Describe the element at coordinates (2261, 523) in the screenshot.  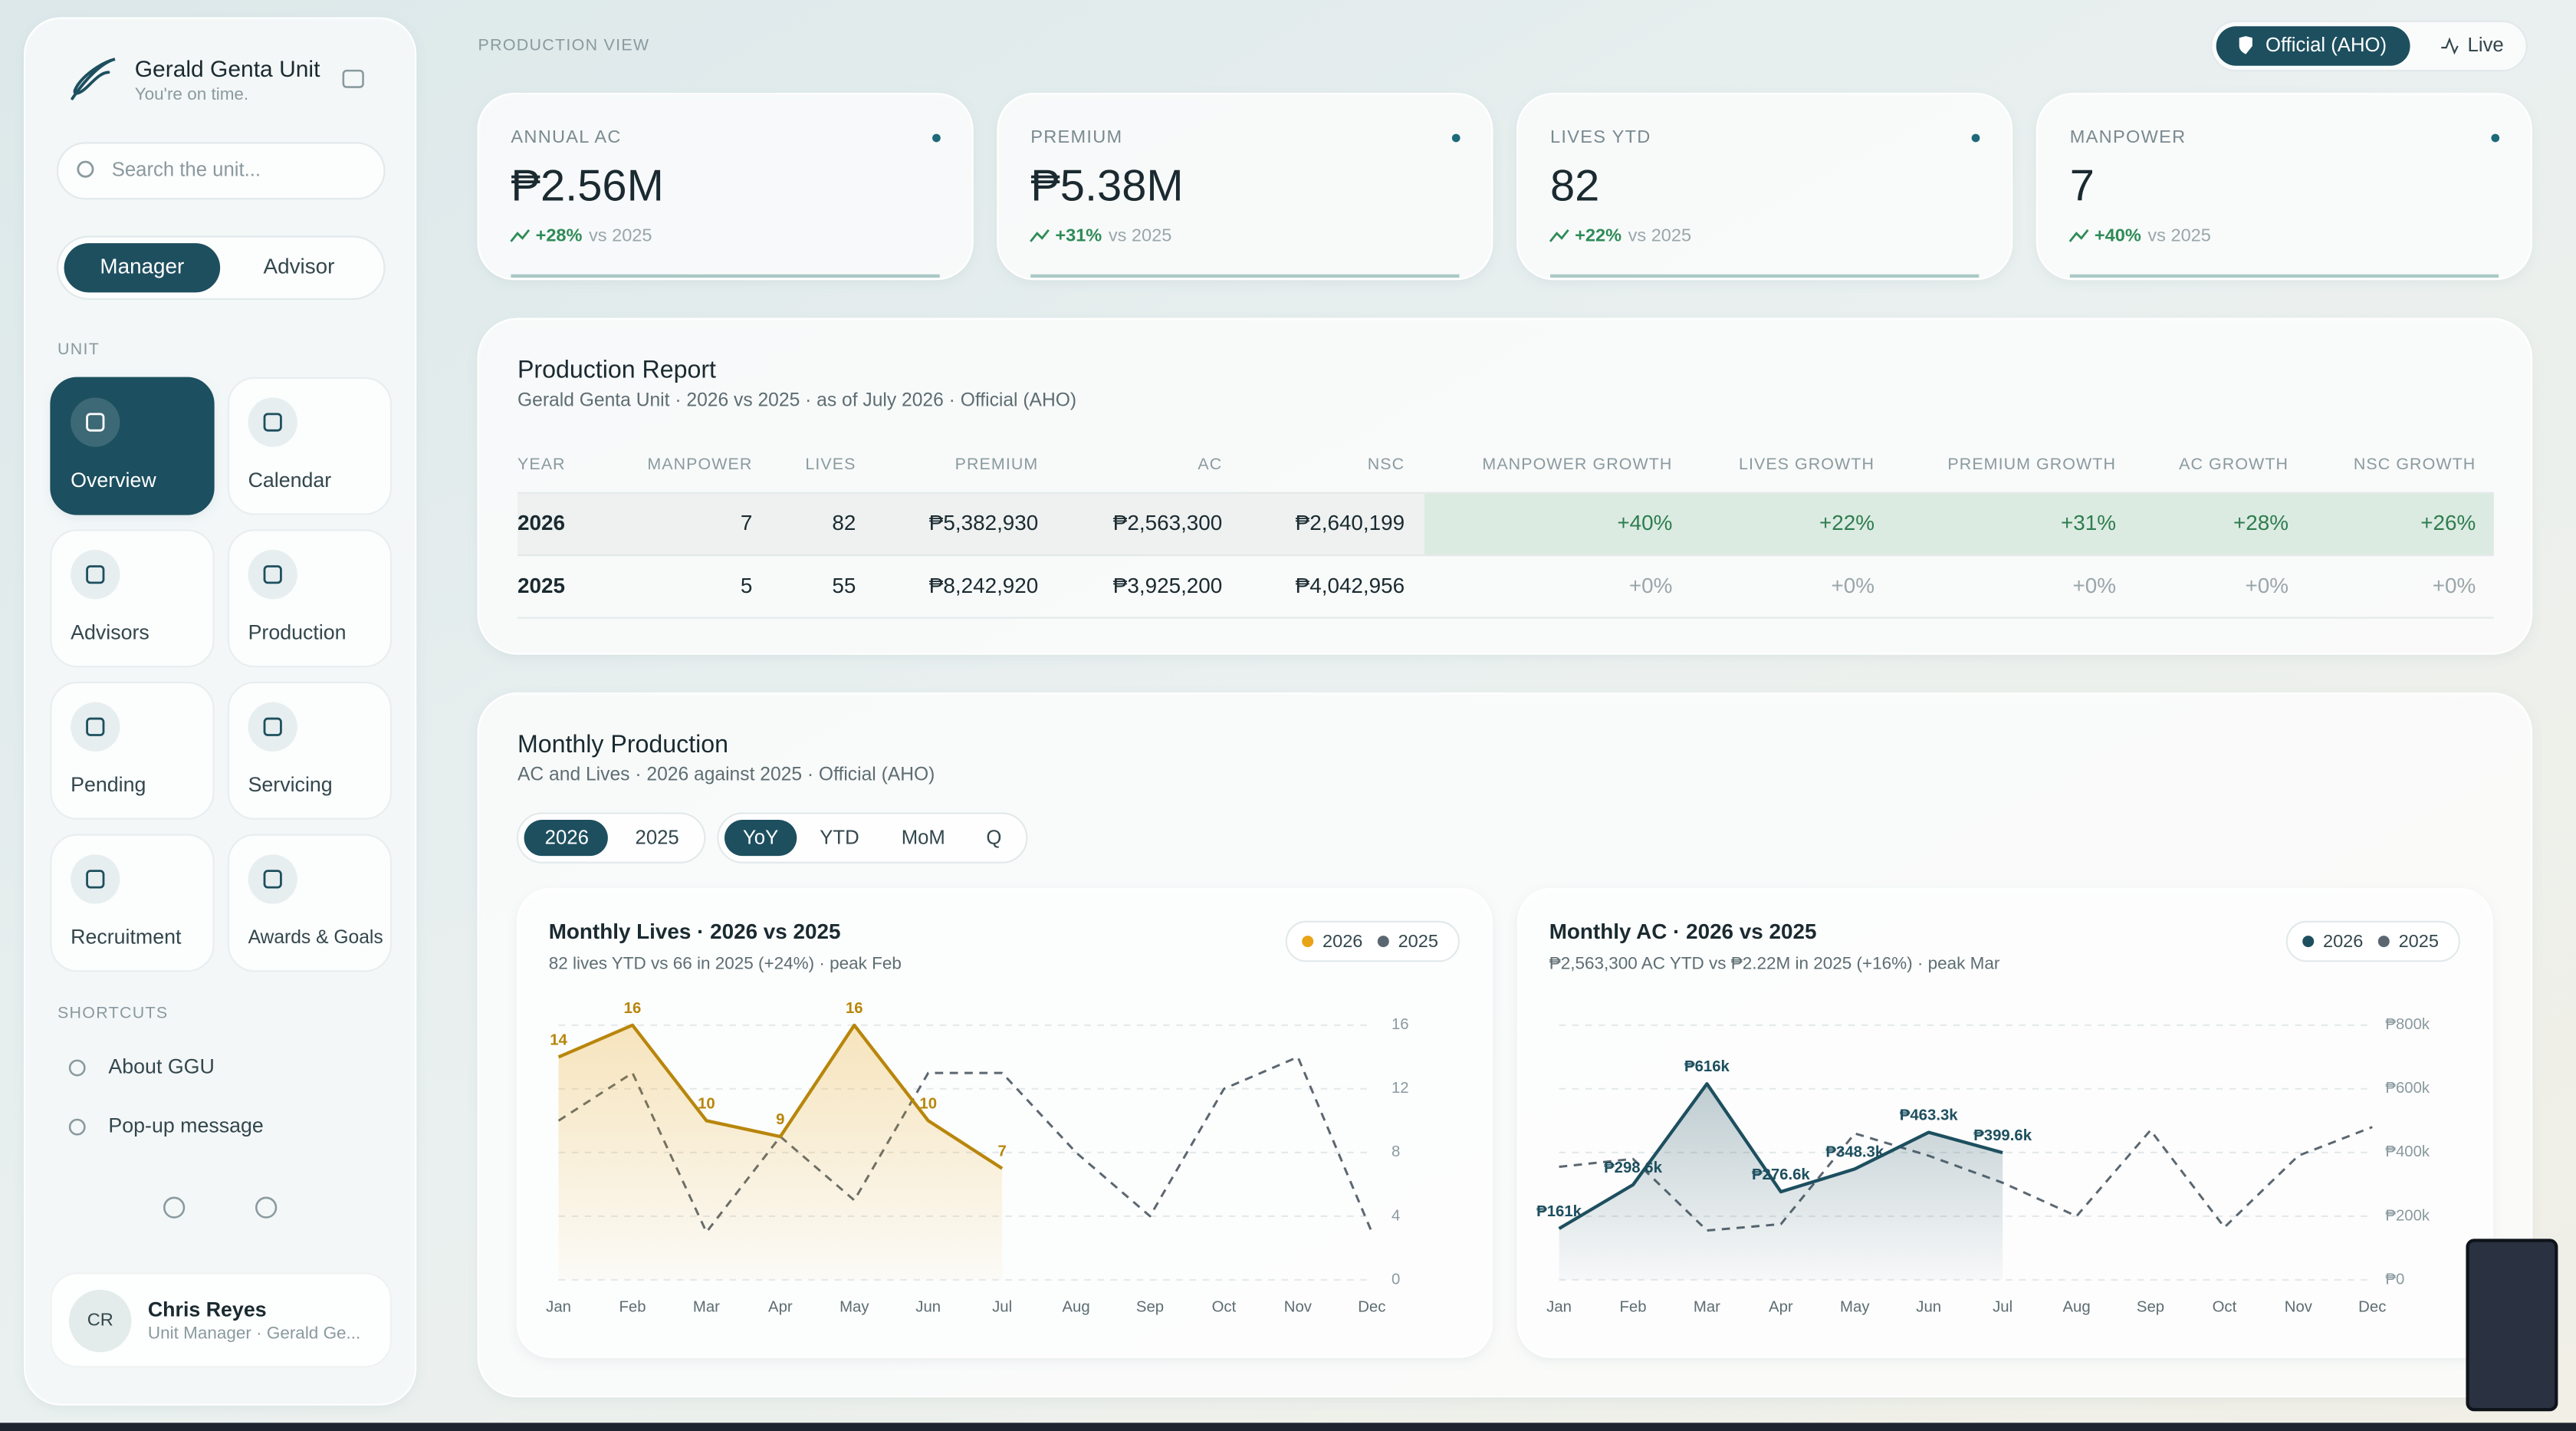
I see `table-cell: +28%` at that location.